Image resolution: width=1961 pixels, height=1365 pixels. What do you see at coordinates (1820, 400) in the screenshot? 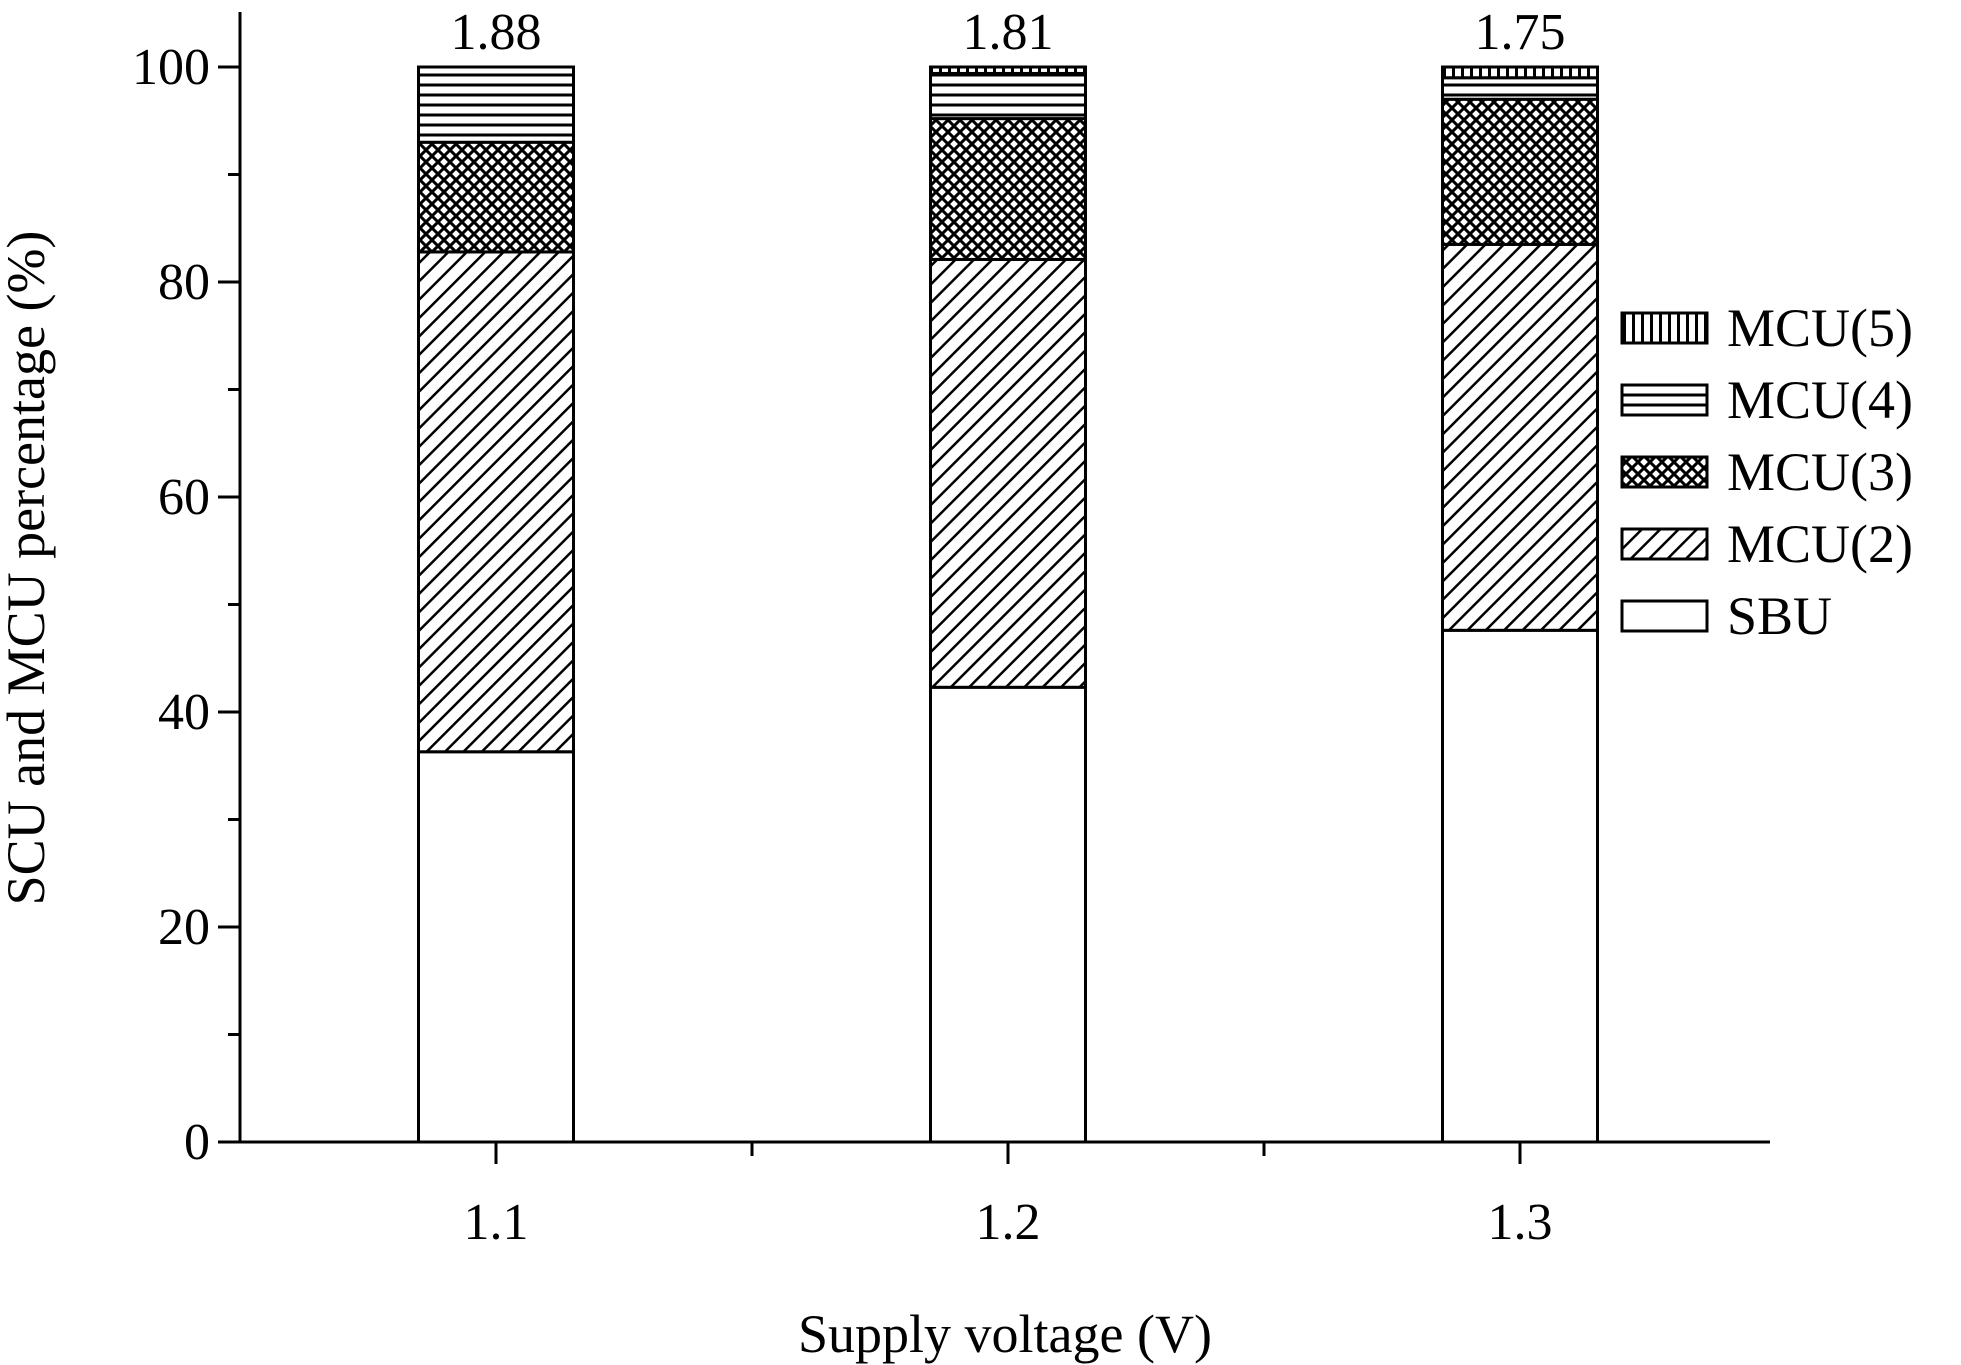
I see `legend-label-mcu-4: MCU(4)` at bounding box center [1820, 400].